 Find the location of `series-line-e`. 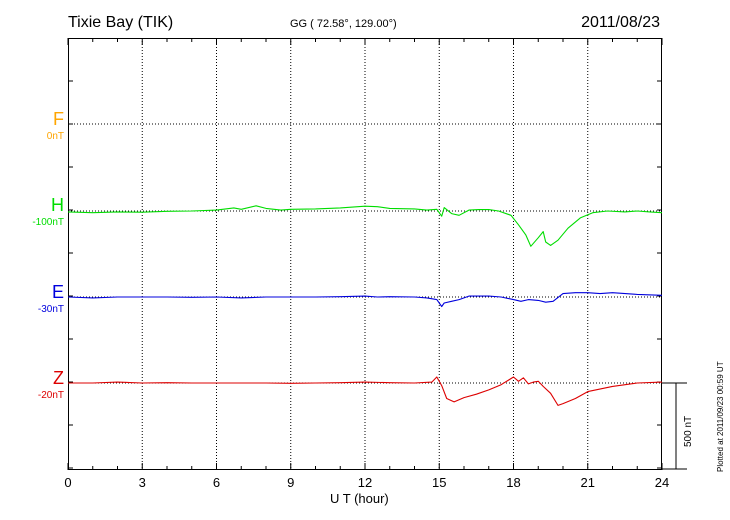

series-line-e is located at coordinates (365, 300).